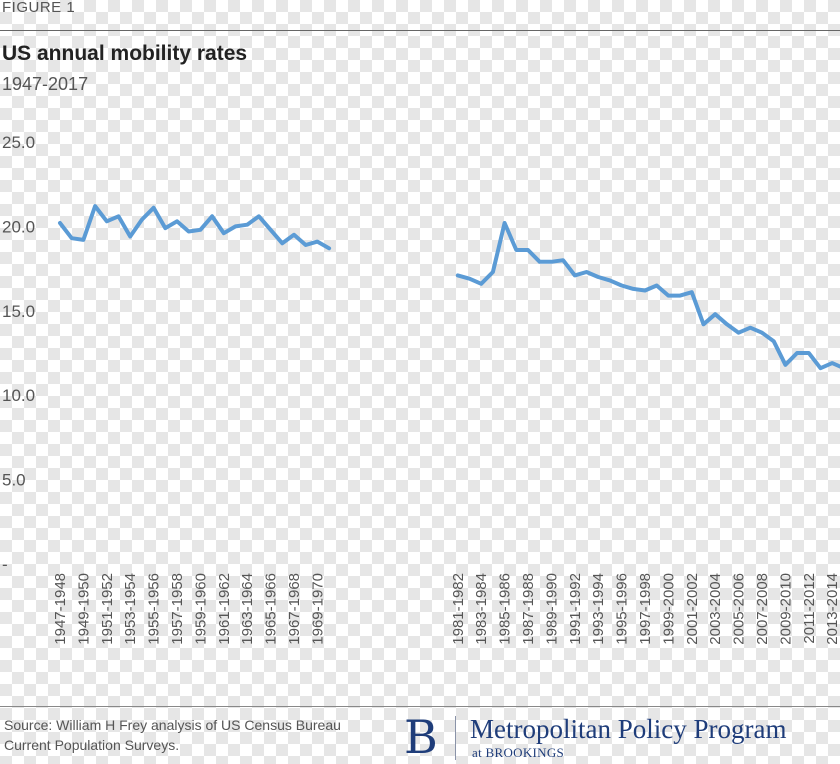 This screenshot has height=764, width=840. I want to click on x-tick-label: 1959-1960, so click(200, 609).